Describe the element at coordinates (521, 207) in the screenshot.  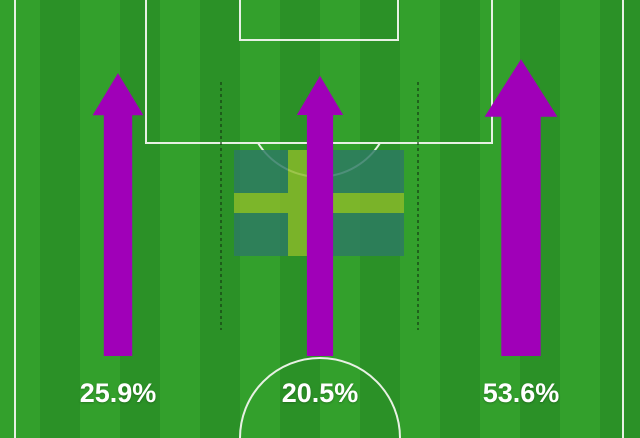
I see `arrow-right` at that location.